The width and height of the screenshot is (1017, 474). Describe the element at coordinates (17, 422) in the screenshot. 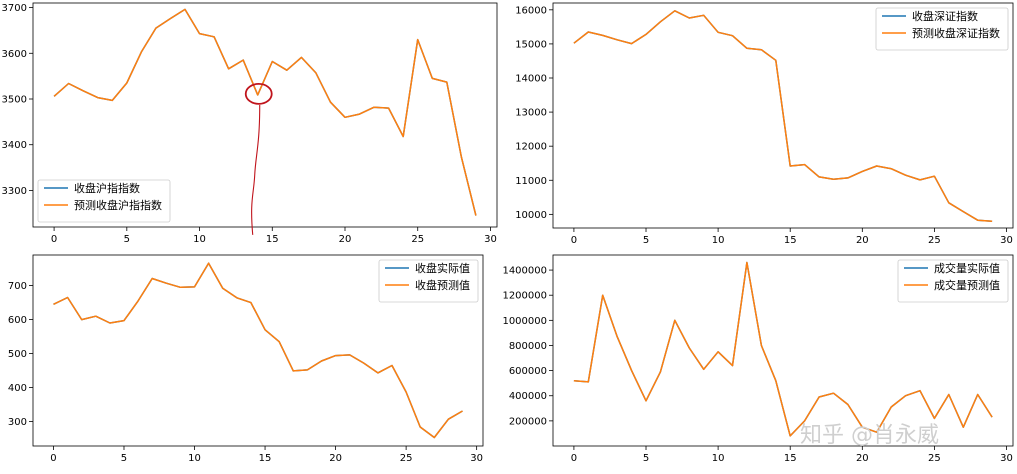

I see `y-tick-label: 300` at that location.